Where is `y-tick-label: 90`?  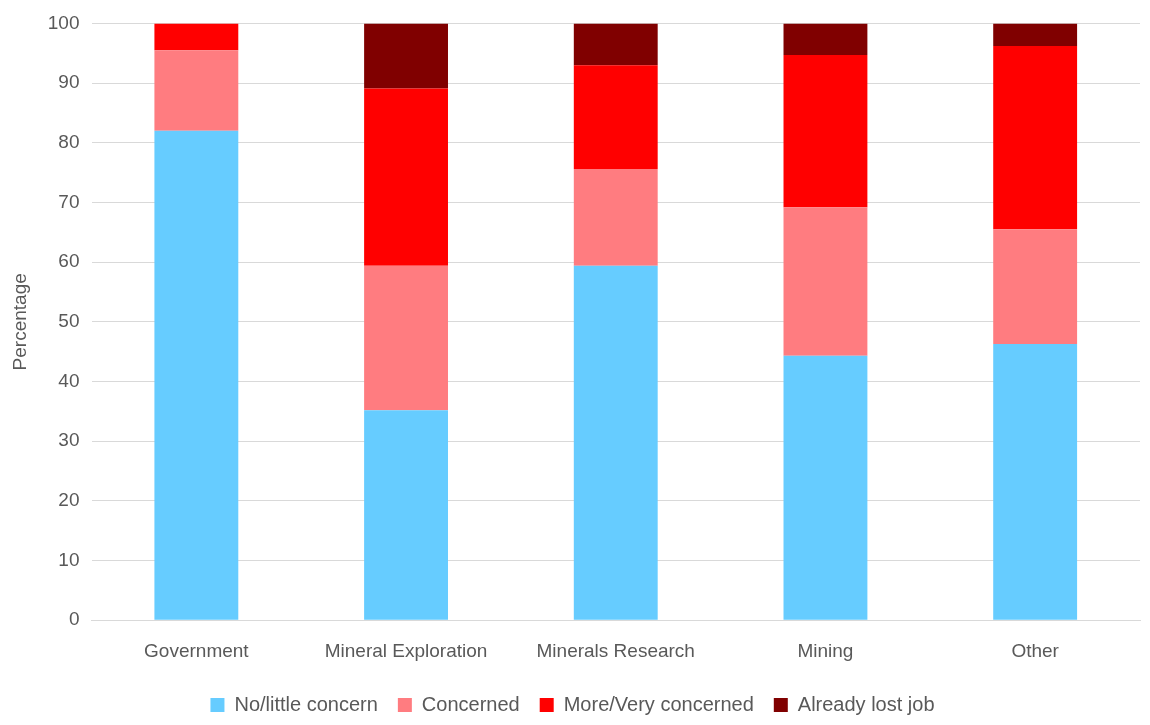
y-tick-label: 90 is located at coordinates (69, 82).